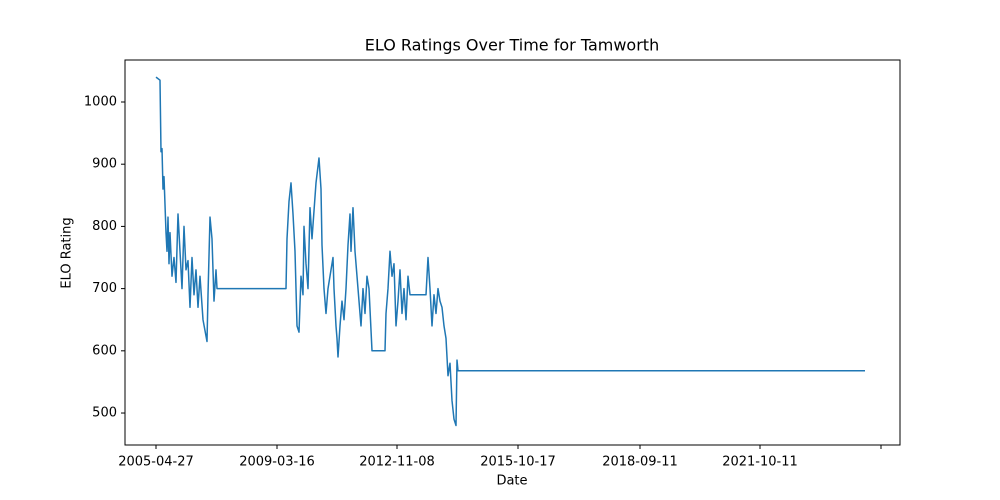 Image resolution: width=1000 pixels, height=500 pixels. Describe the element at coordinates (104, 350) in the screenshot. I see `y-tick-label: 600` at that location.